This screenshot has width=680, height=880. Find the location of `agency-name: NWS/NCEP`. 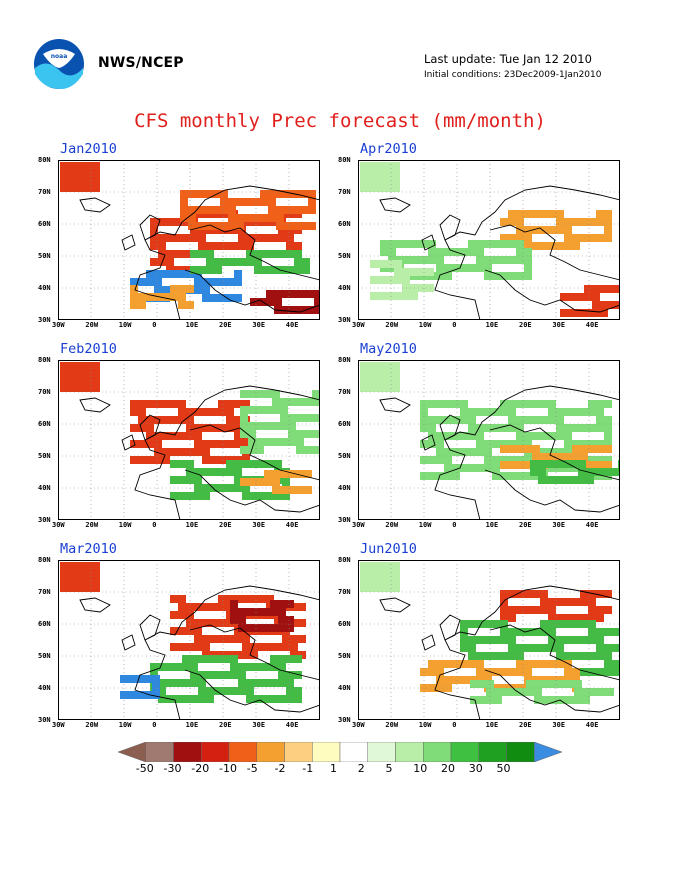

agency-name: NWS/NCEP is located at coordinates (141, 63).